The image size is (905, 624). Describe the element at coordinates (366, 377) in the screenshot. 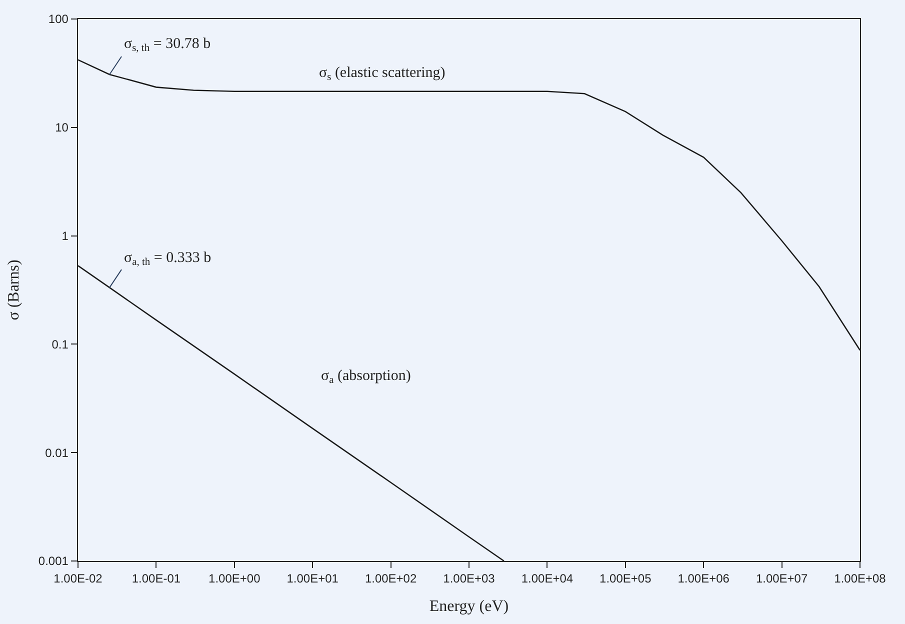

I see `text: σ$_{a}$ (absorption)` at that location.